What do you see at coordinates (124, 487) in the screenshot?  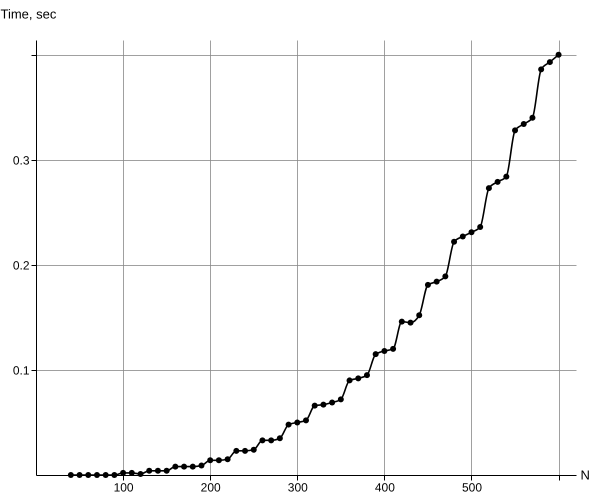 I see `x-tick-label: 100` at bounding box center [124, 487].